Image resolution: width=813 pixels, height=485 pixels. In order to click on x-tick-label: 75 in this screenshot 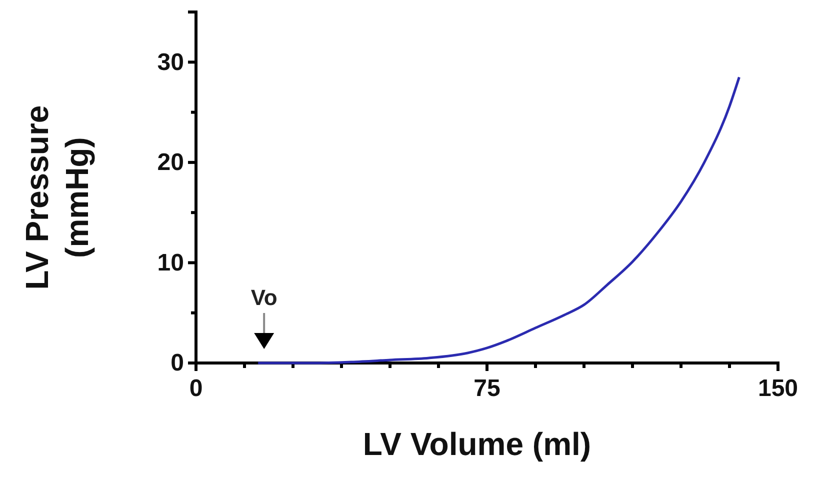, I will do `click(487, 388)`.